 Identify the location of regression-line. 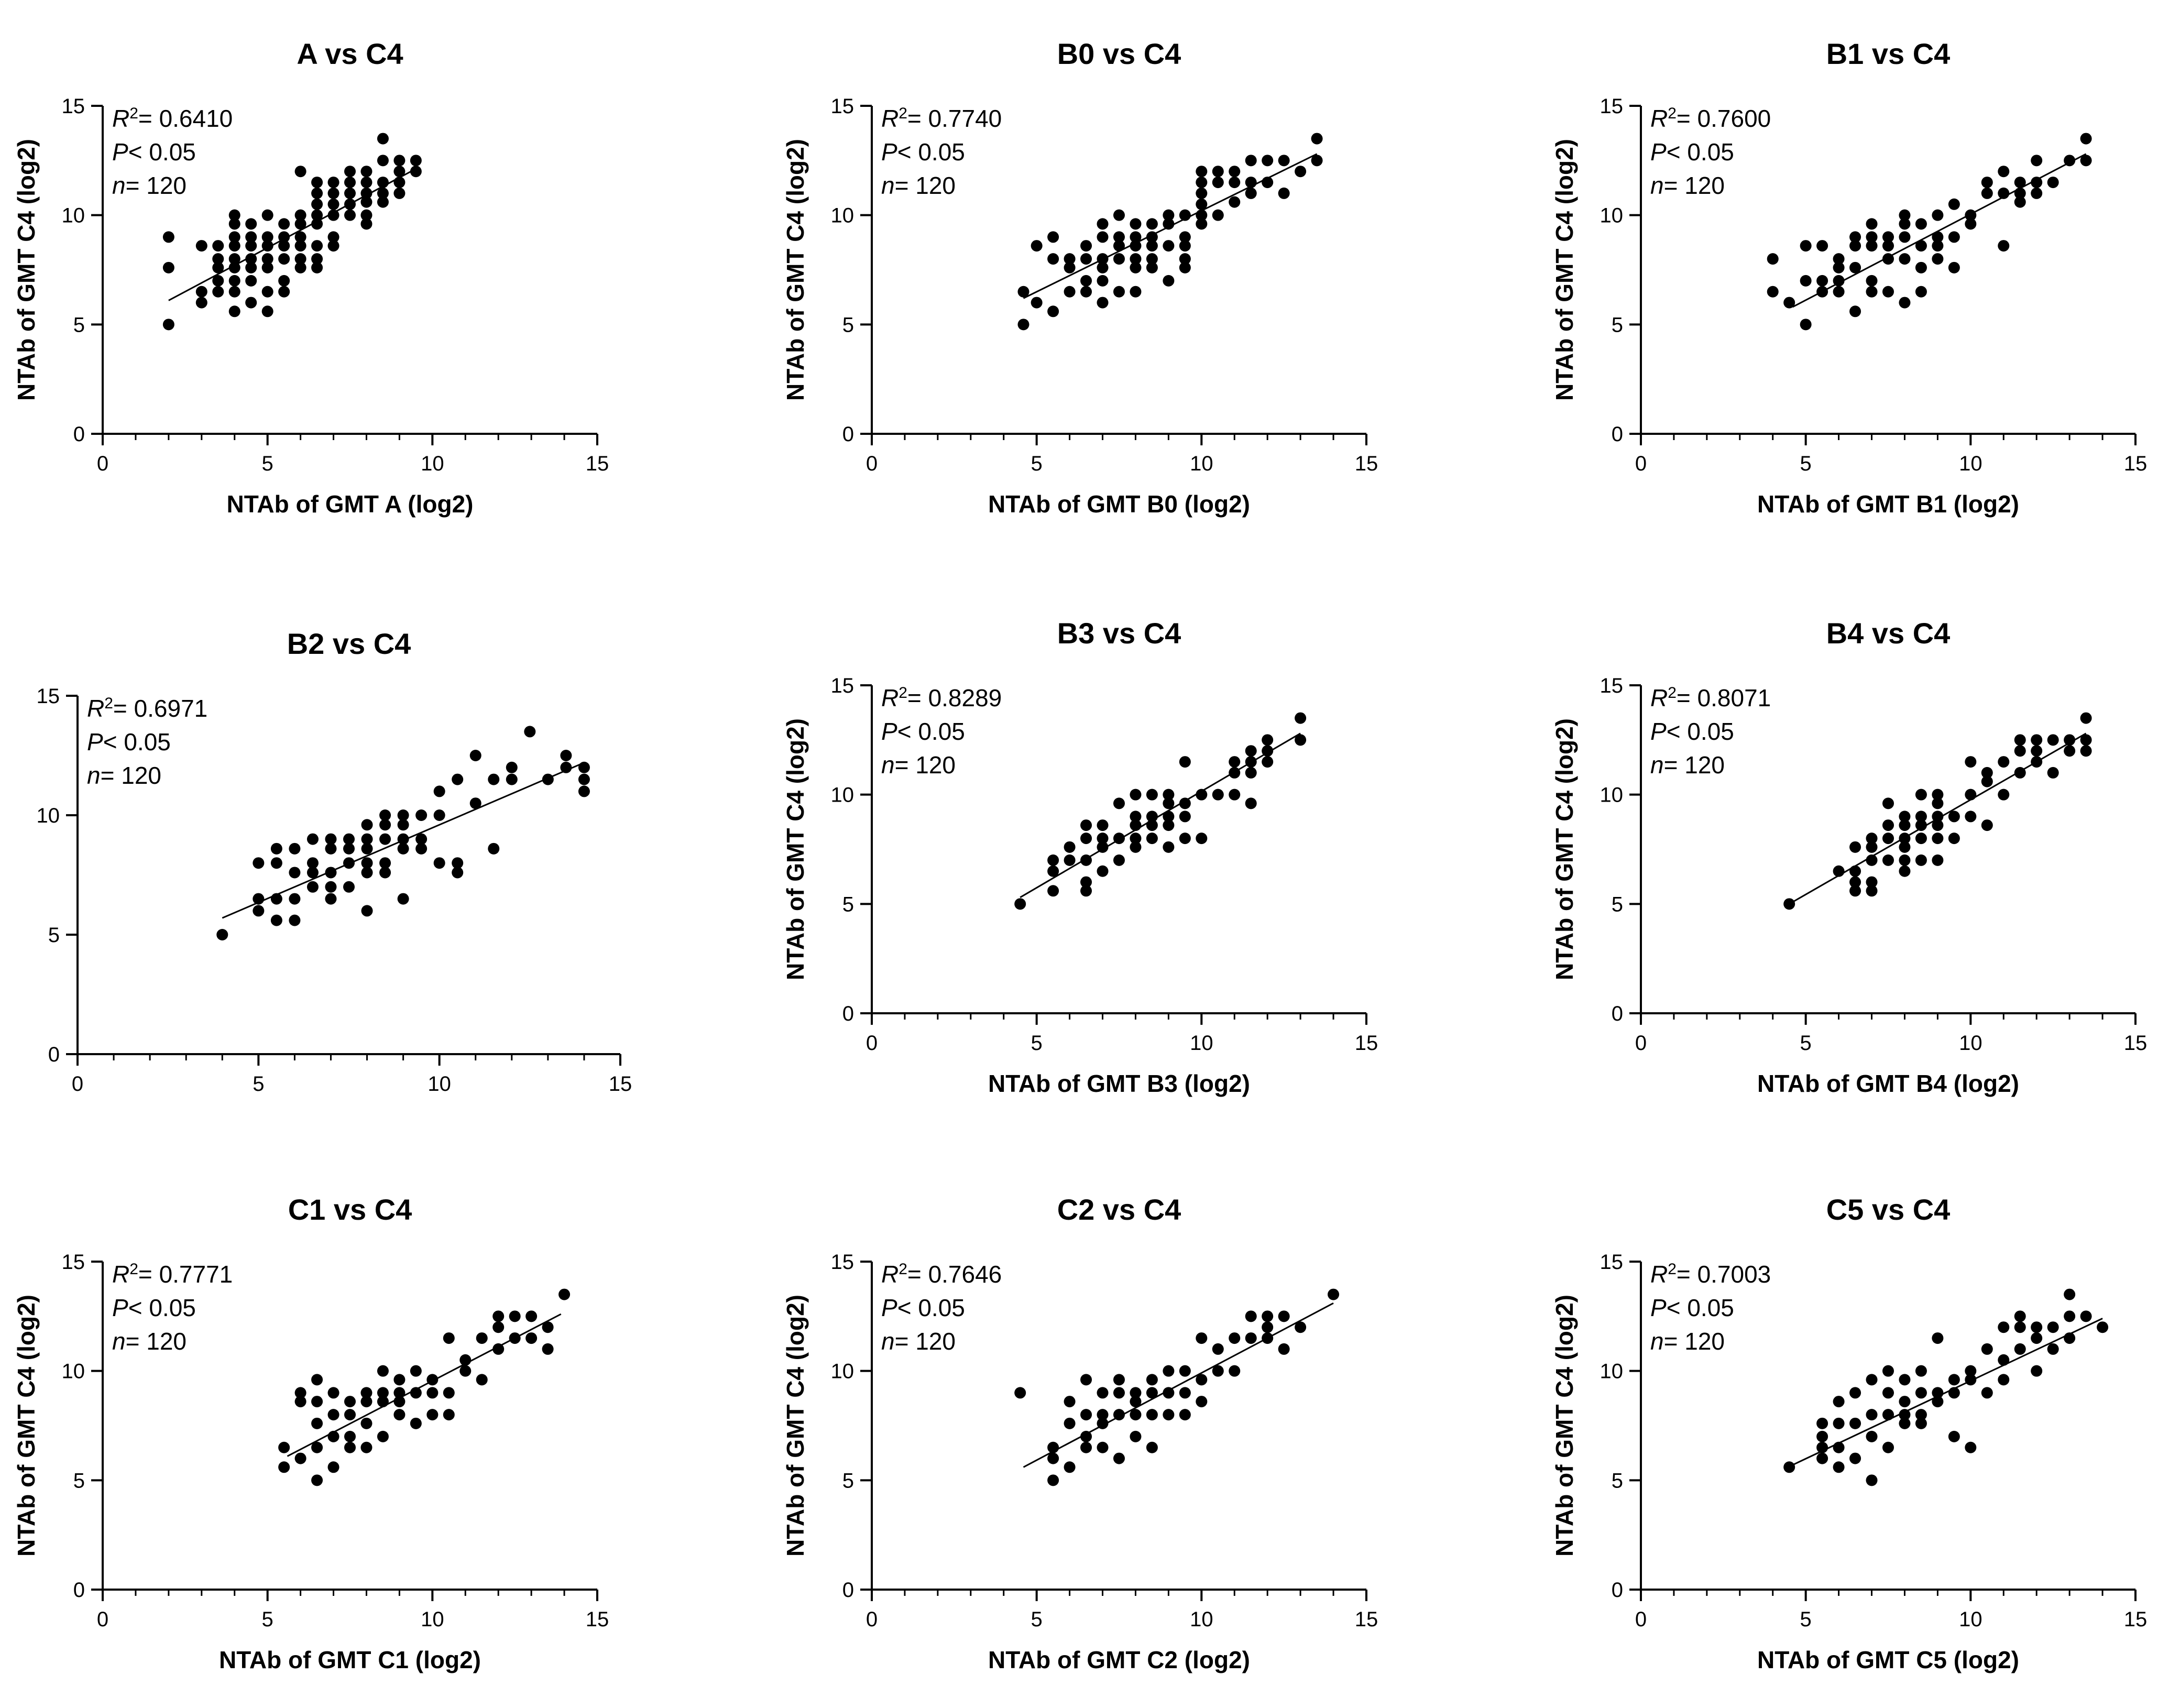
(294, 233).